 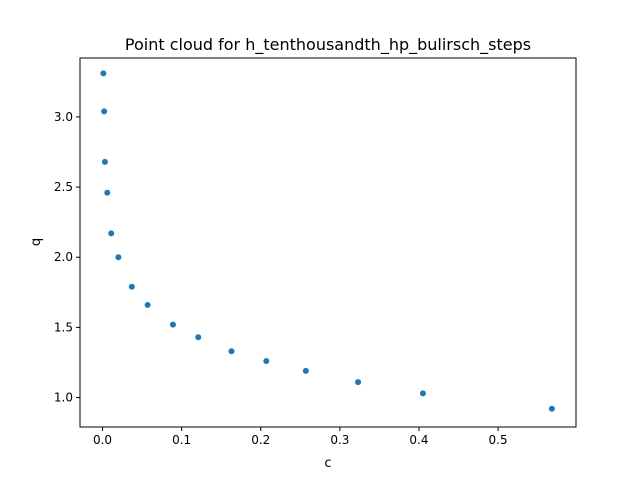 What do you see at coordinates (63, 398) in the screenshot?
I see `y-tick-label: 1.0` at bounding box center [63, 398].